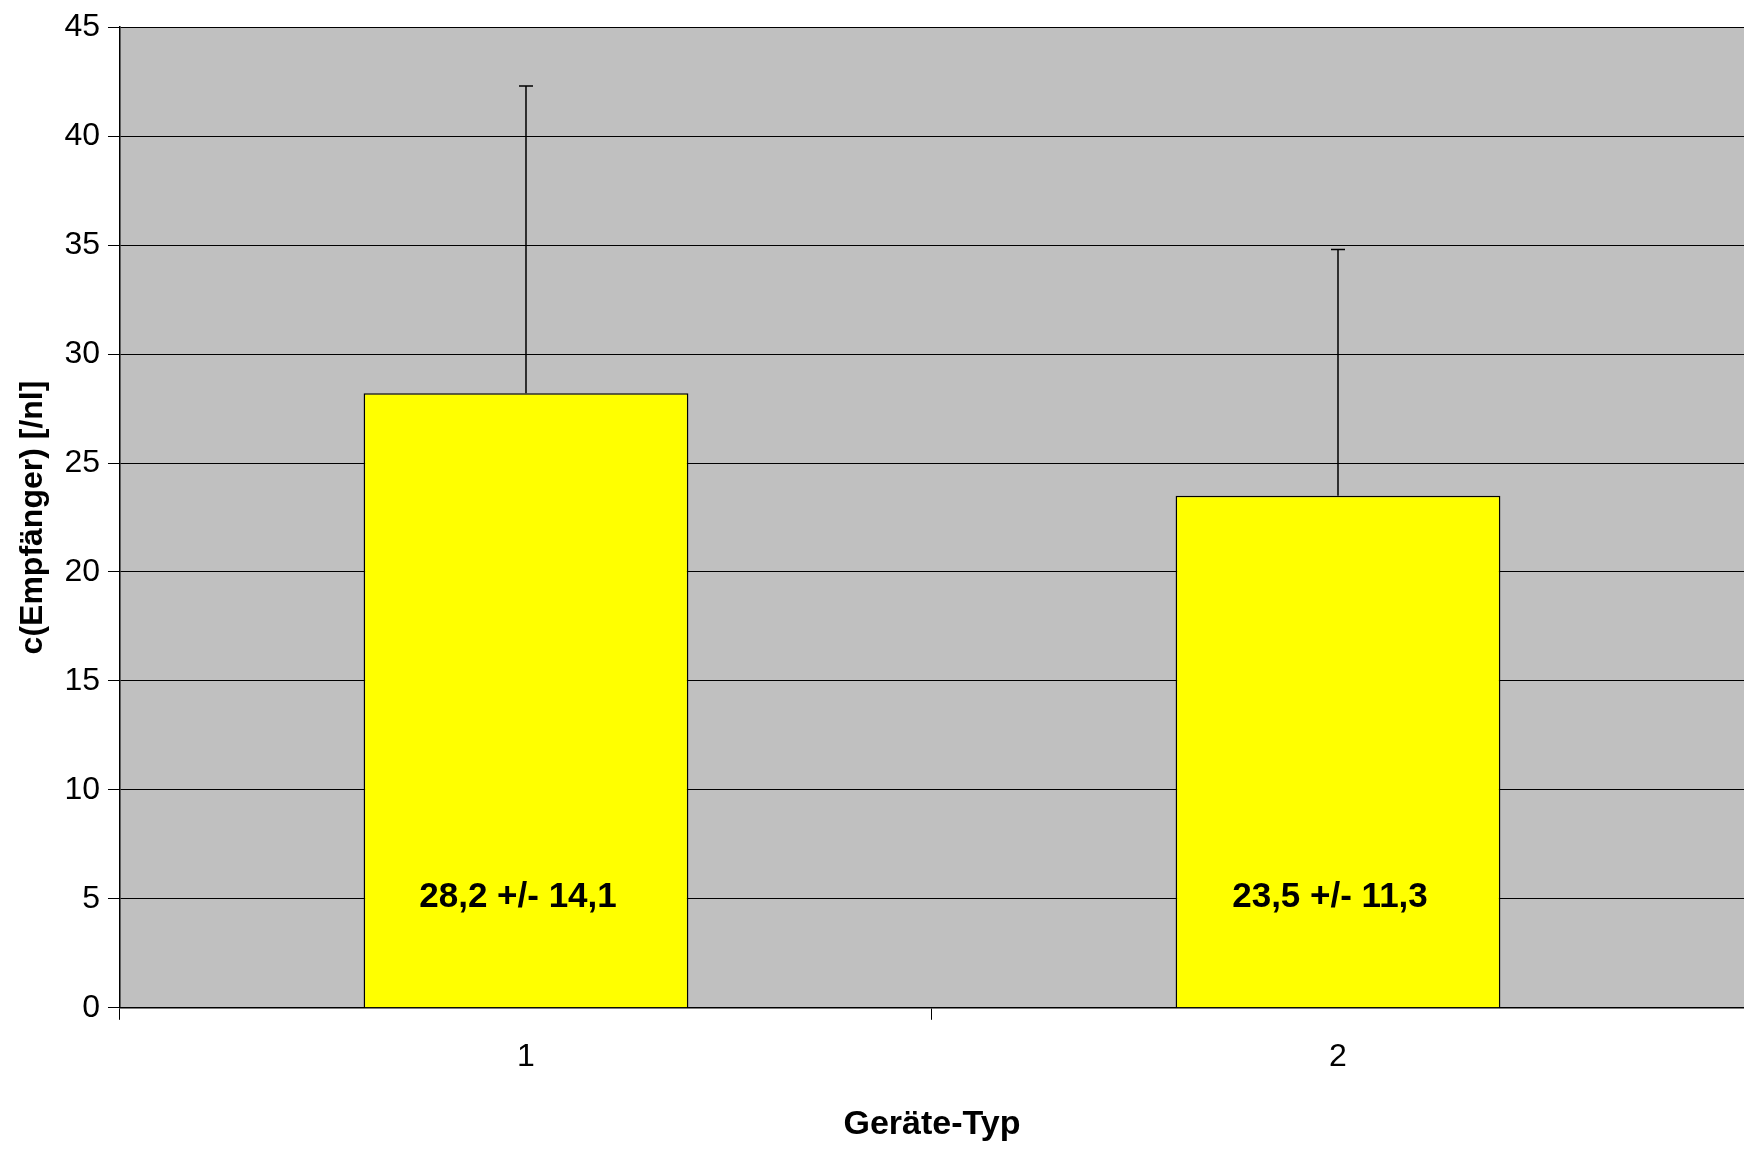 The image size is (1744, 1159). What do you see at coordinates (91, 896) in the screenshot?
I see `y-tick-label: 5` at bounding box center [91, 896].